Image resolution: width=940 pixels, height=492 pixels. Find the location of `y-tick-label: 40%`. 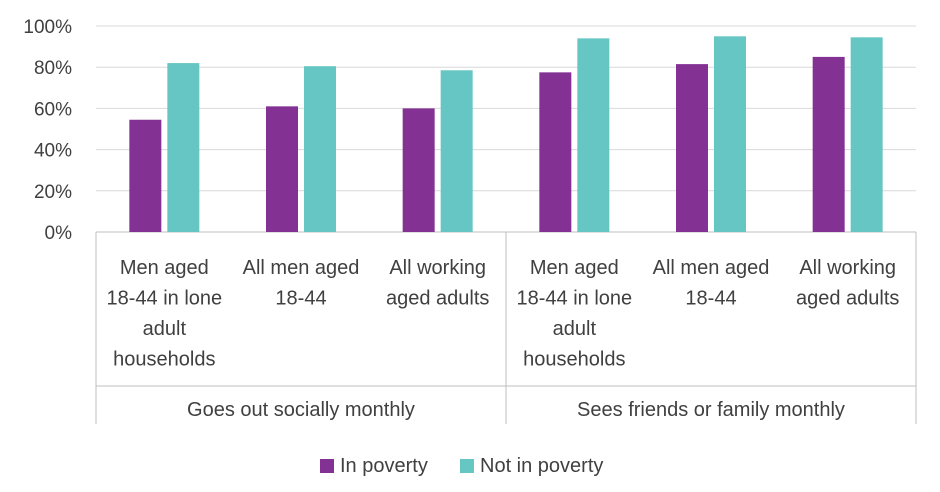

y-tick-label: 40% is located at coordinates (53, 151).